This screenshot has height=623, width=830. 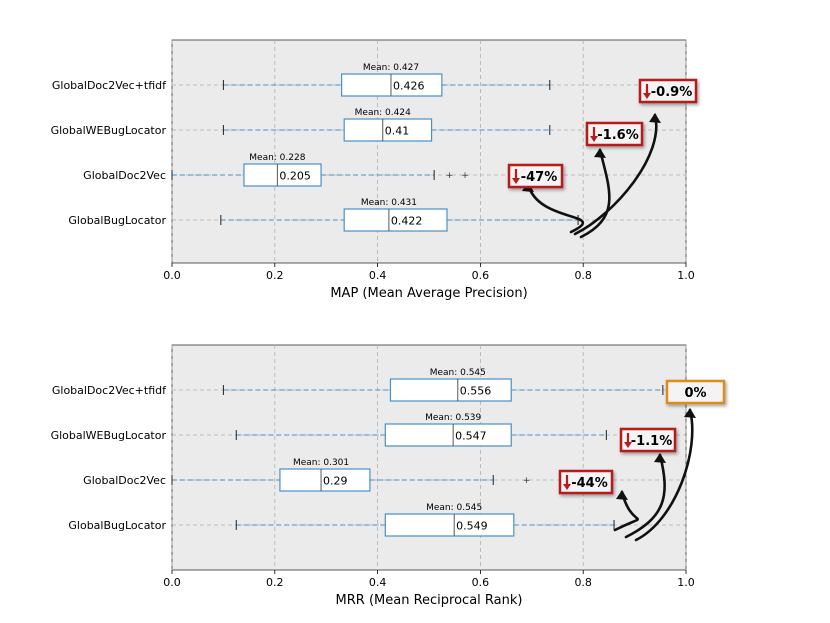 I want to click on map-category-label: GlobalDoc2Vec+tfidf, so click(x=109, y=85).